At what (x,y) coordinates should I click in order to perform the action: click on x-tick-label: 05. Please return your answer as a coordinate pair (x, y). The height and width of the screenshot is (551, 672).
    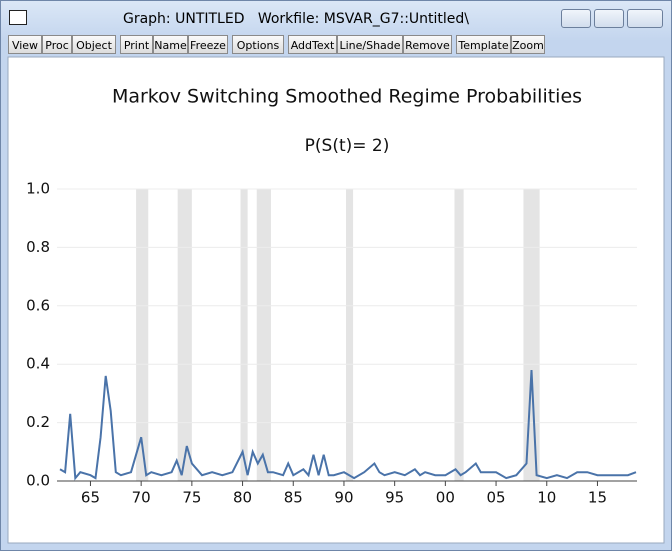
    Looking at the image, I should click on (496, 498).